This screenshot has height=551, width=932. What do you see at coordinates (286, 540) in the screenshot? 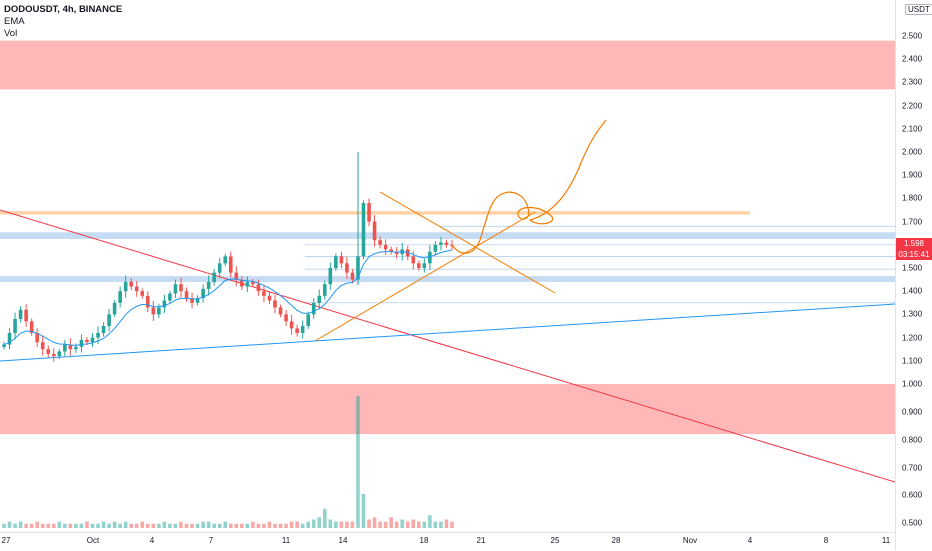
I see `time-tick-label: 11` at bounding box center [286, 540].